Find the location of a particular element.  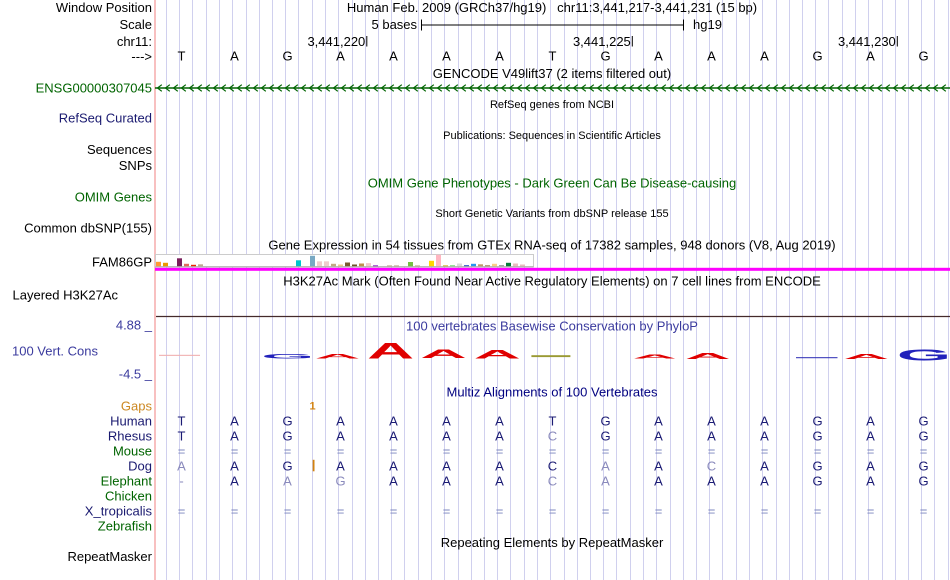

svg-text: RefSeq genes from NCBI is located at coordinates (552, 105).